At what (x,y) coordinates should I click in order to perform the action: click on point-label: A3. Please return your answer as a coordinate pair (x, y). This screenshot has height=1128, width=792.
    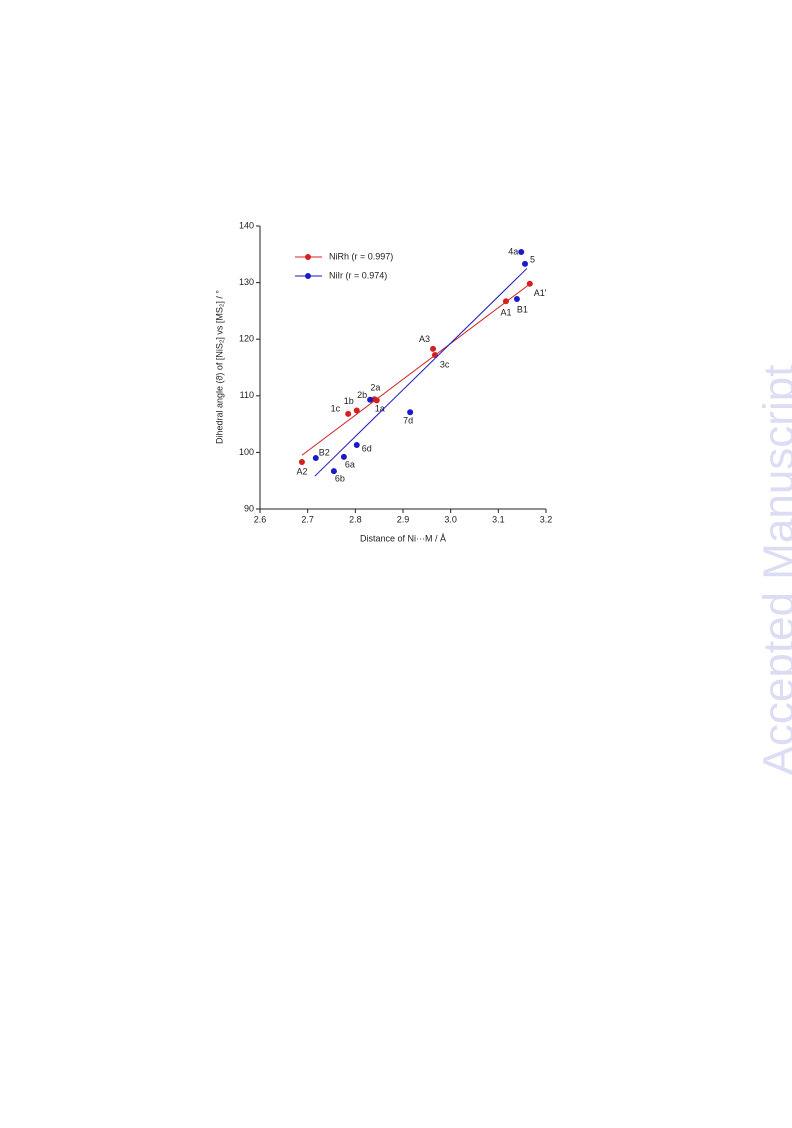
    Looking at the image, I should click on (424, 339).